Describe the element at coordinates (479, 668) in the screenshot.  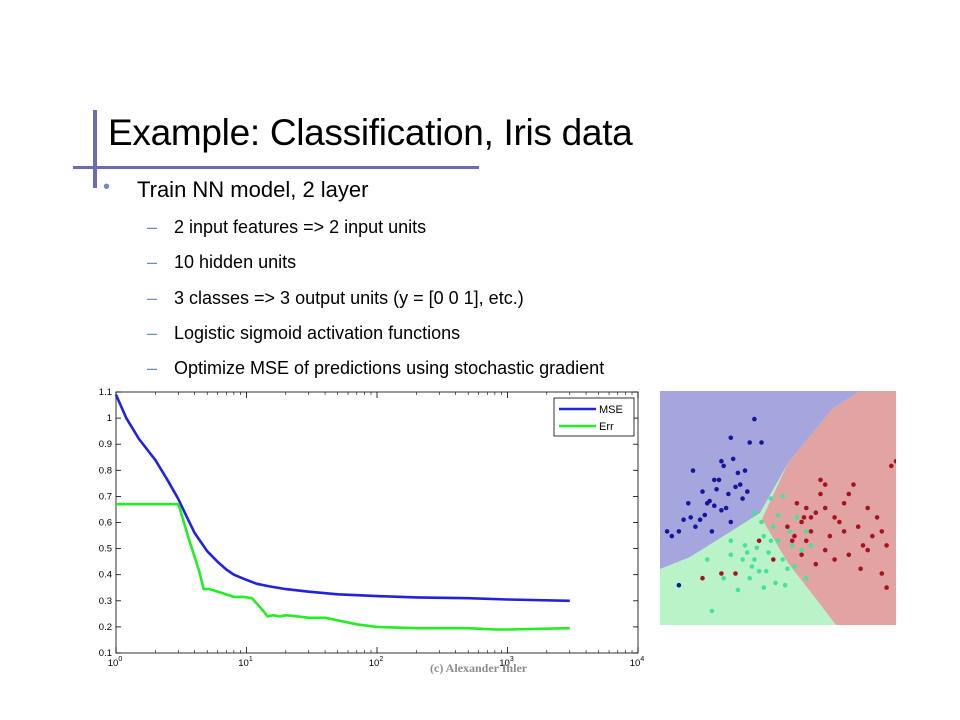
I see `watermark: (c) Alexander Ihler` at that location.